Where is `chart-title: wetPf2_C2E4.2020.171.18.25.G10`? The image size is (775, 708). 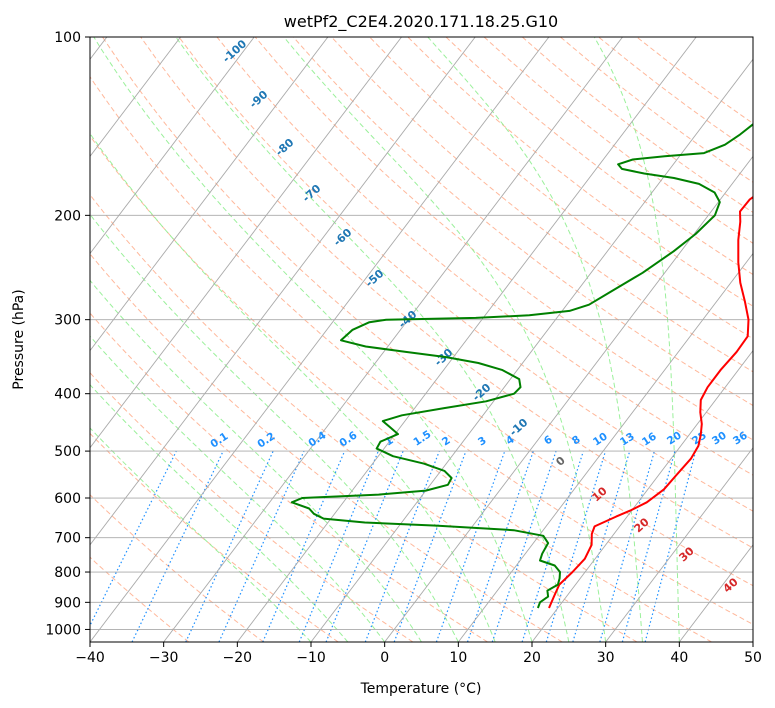 chart-title: wetPf2_C2E4.2020.171.18.25.G10 is located at coordinates (421, 22).